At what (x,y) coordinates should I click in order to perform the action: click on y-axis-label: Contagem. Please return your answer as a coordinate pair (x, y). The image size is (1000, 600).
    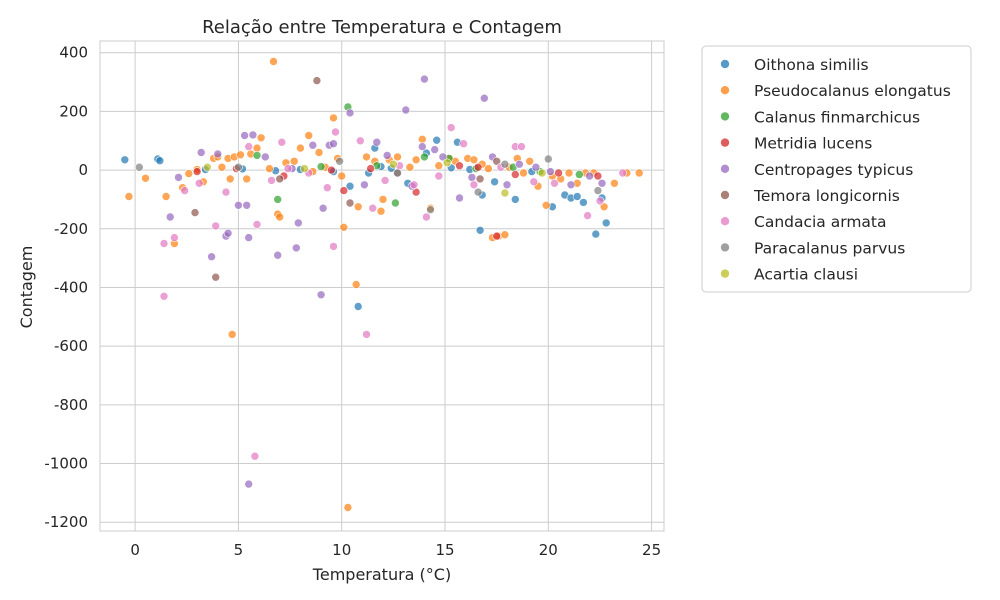
    Looking at the image, I should click on (26, 287).